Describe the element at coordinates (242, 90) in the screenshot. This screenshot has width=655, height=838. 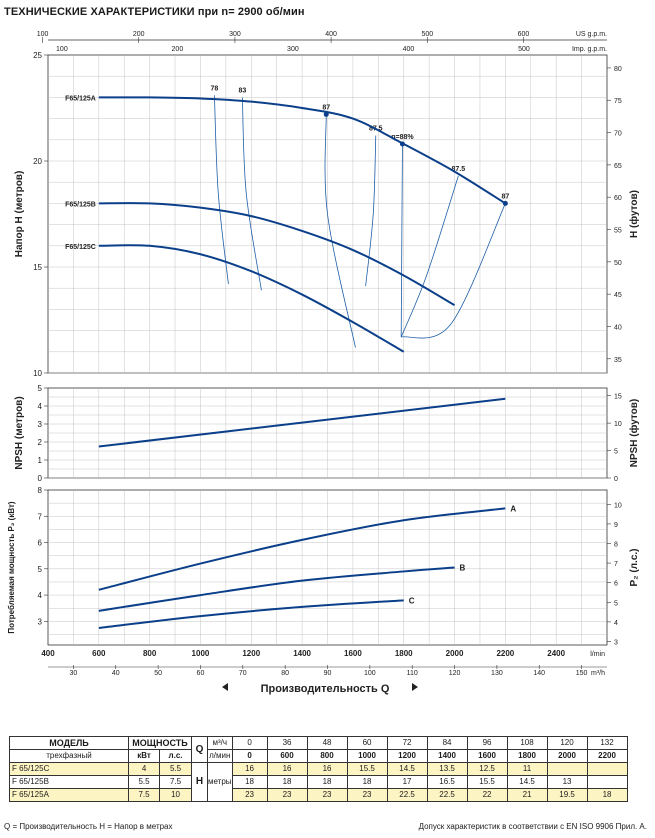
I see `efficiency-label: 83` at that location.